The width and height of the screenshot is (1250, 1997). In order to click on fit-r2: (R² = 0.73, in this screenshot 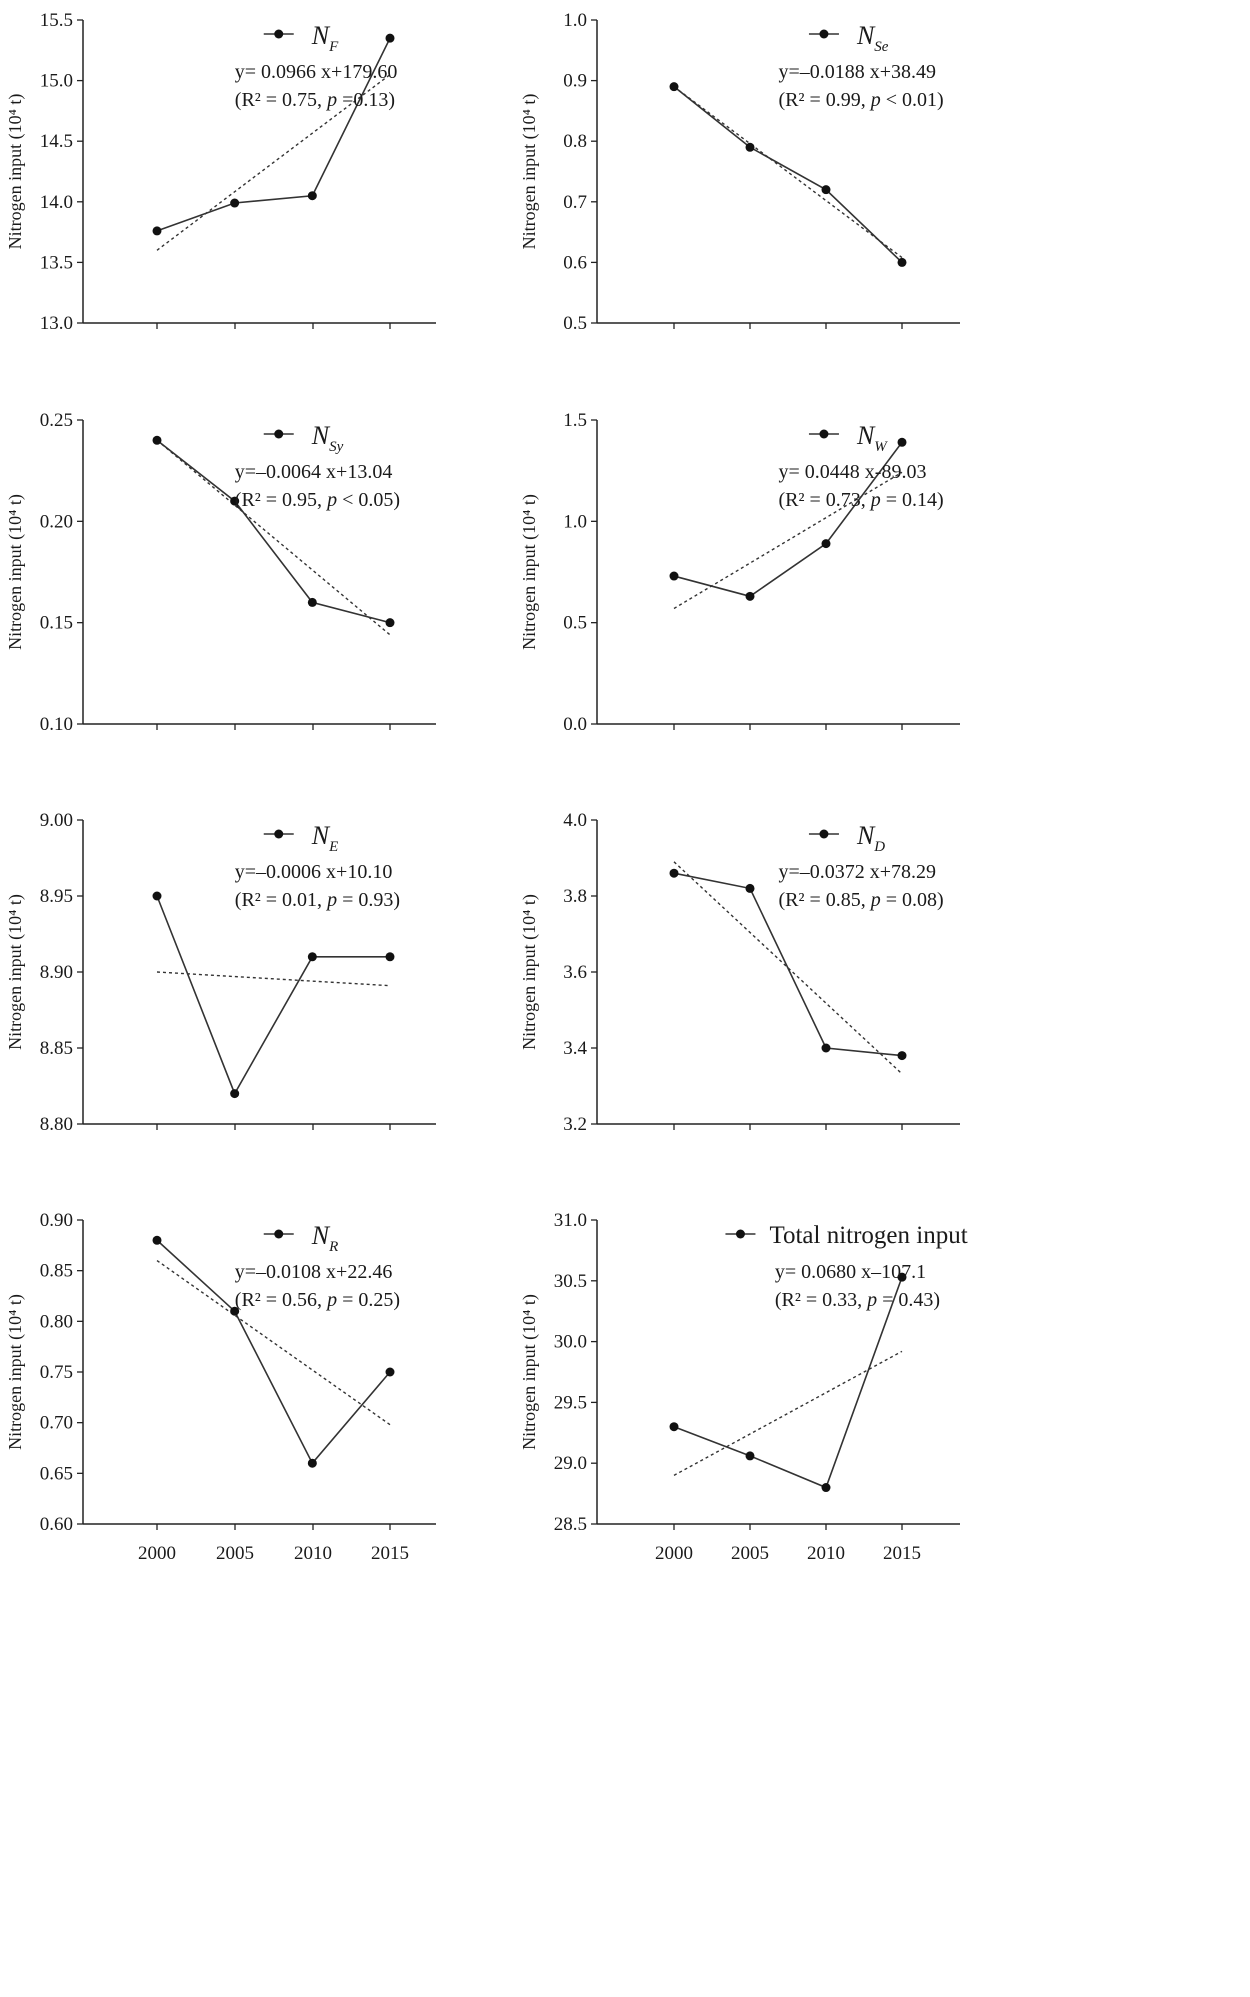, I will do `click(825, 500)`.